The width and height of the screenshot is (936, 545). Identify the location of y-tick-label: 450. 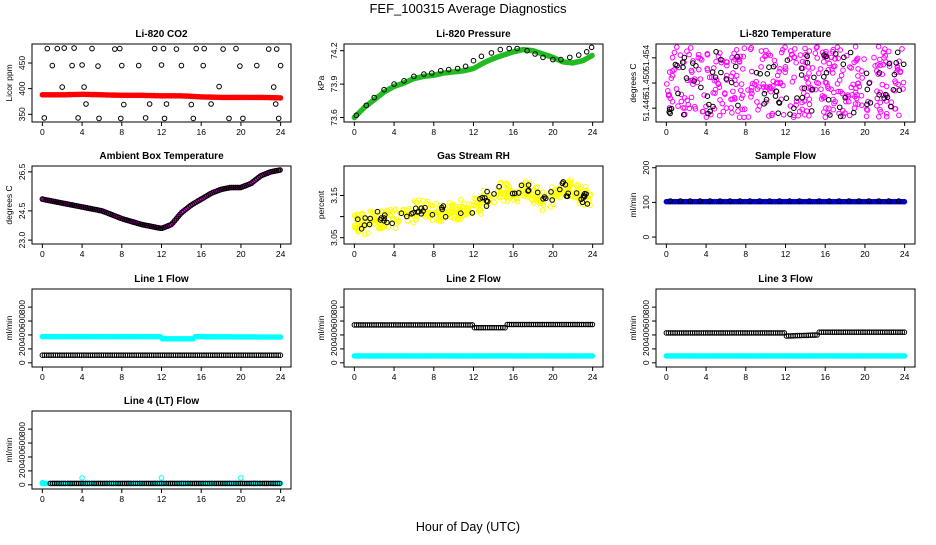
(22, 63).